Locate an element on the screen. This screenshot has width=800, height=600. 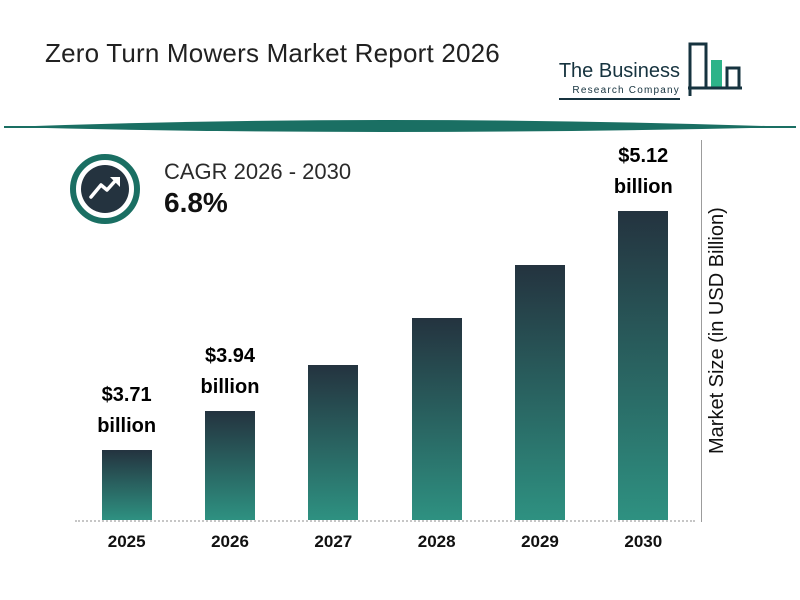
x-tick-2027: 2027 is located at coordinates (333, 541).